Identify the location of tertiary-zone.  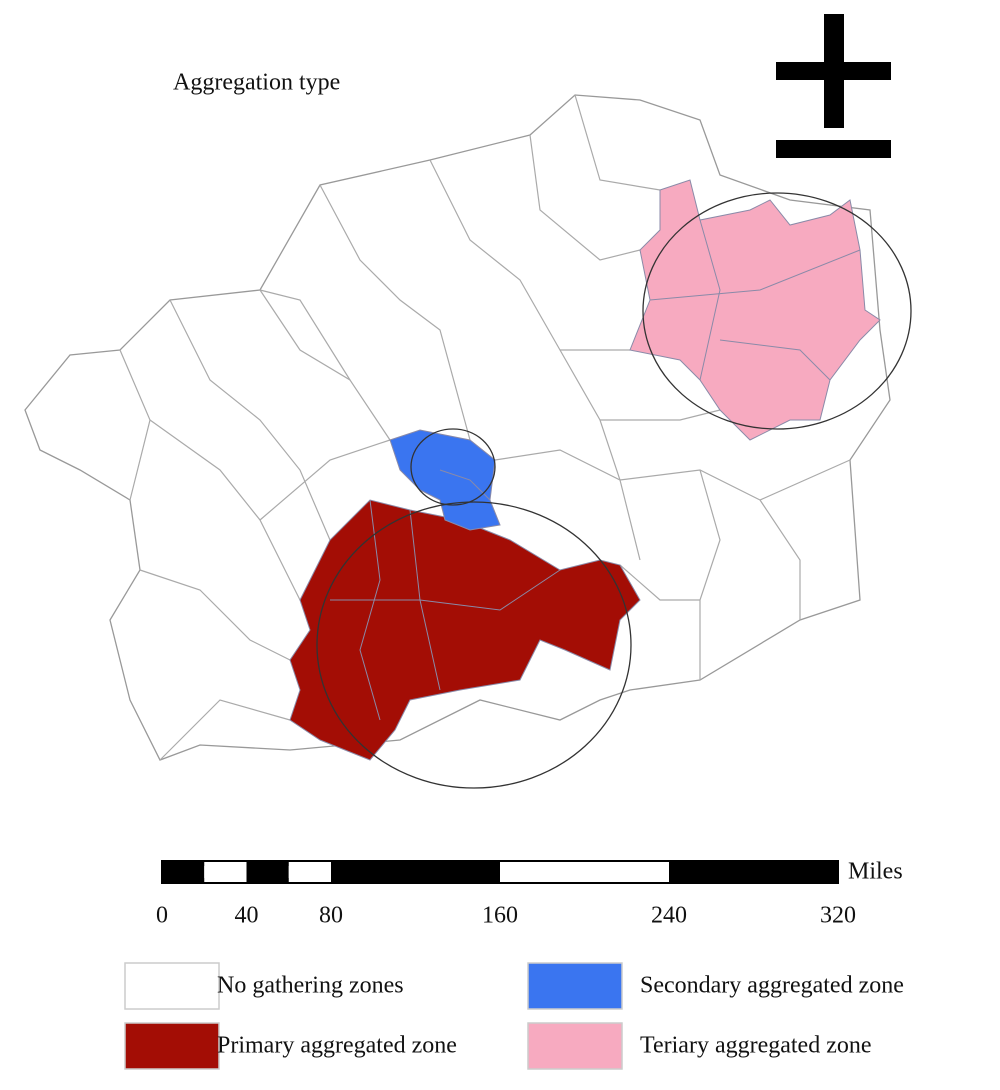
(755, 310).